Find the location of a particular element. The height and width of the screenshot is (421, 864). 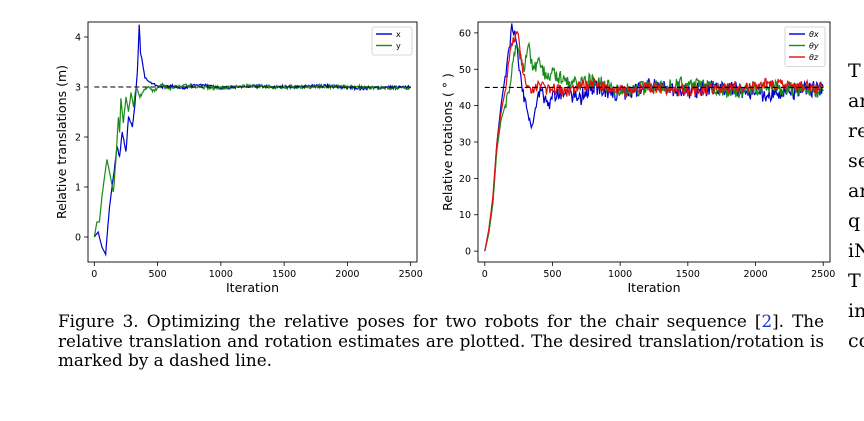

y-tick-label: 1 is located at coordinates (78, 188).